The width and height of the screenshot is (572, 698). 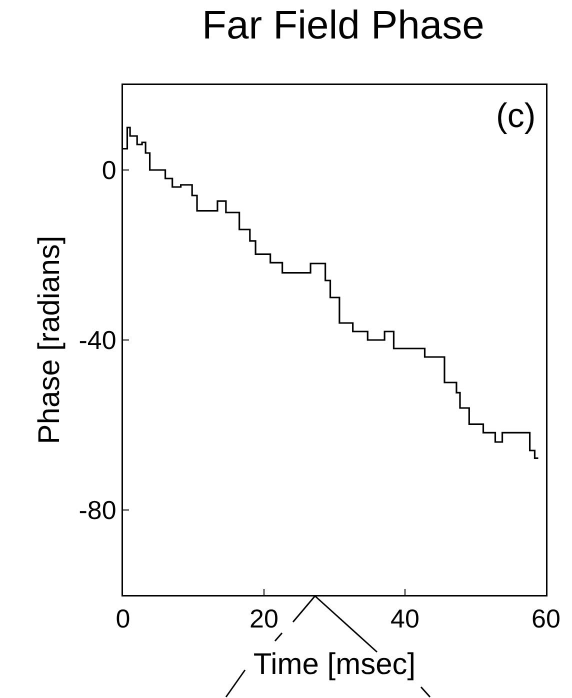 I want to click on x-tick-label: 20, so click(x=264, y=619).